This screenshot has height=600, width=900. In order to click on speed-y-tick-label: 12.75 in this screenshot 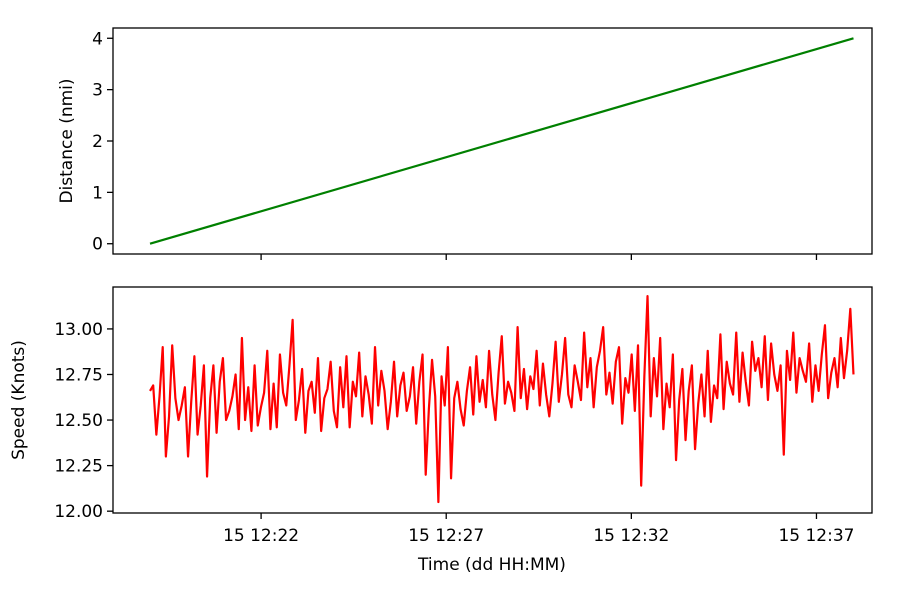, I will do `click(78, 375)`.